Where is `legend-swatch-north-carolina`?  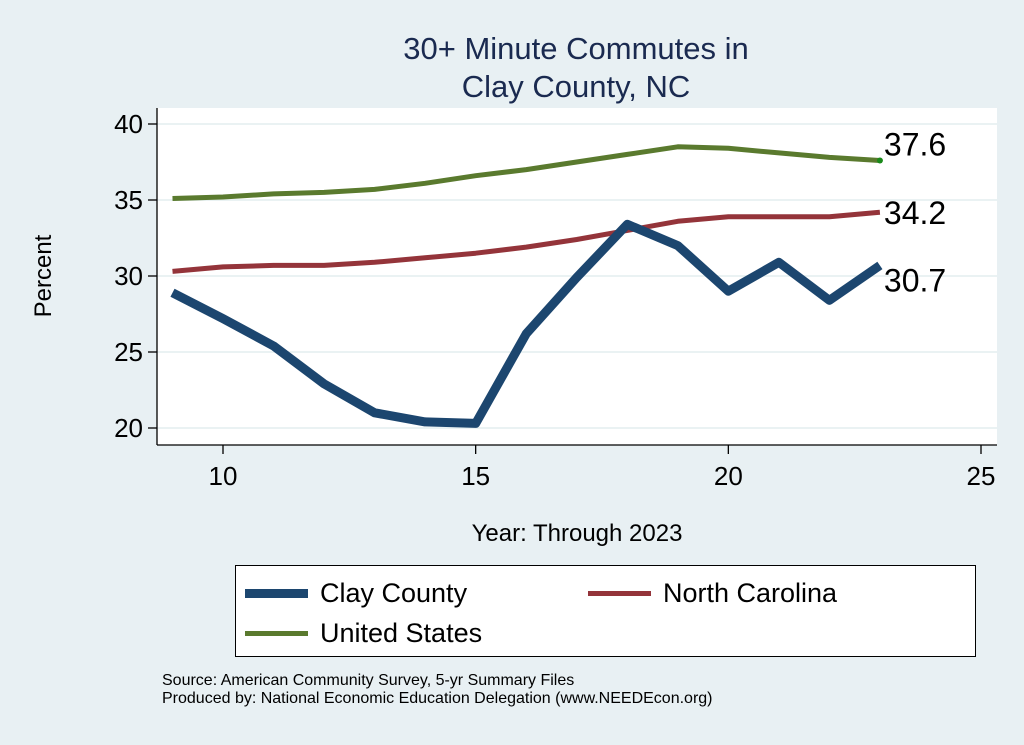 legend-swatch-north-carolina is located at coordinates (619, 593).